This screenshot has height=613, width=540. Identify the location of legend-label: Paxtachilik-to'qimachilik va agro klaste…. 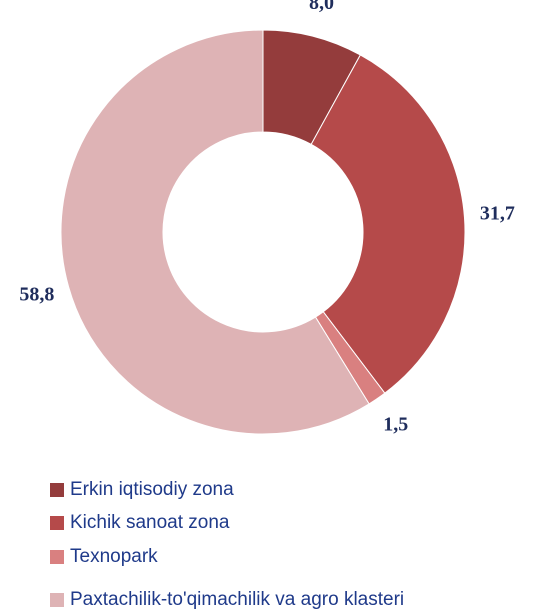
(237, 599).